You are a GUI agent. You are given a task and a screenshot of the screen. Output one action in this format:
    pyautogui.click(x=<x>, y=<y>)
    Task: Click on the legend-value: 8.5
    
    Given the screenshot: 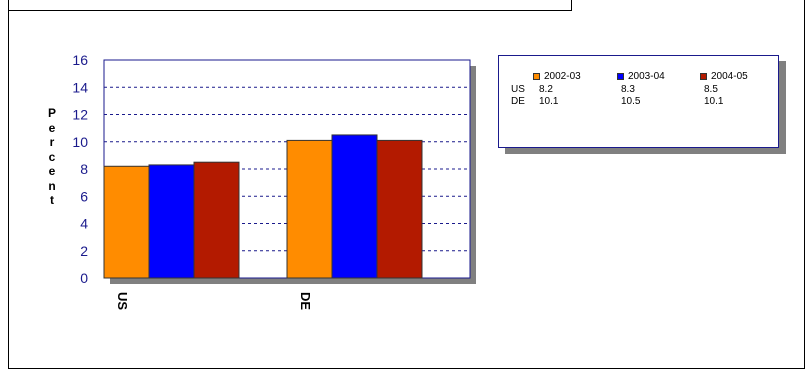 What is the action you would take?
    pyautogui.click(x=711, y=89)
    